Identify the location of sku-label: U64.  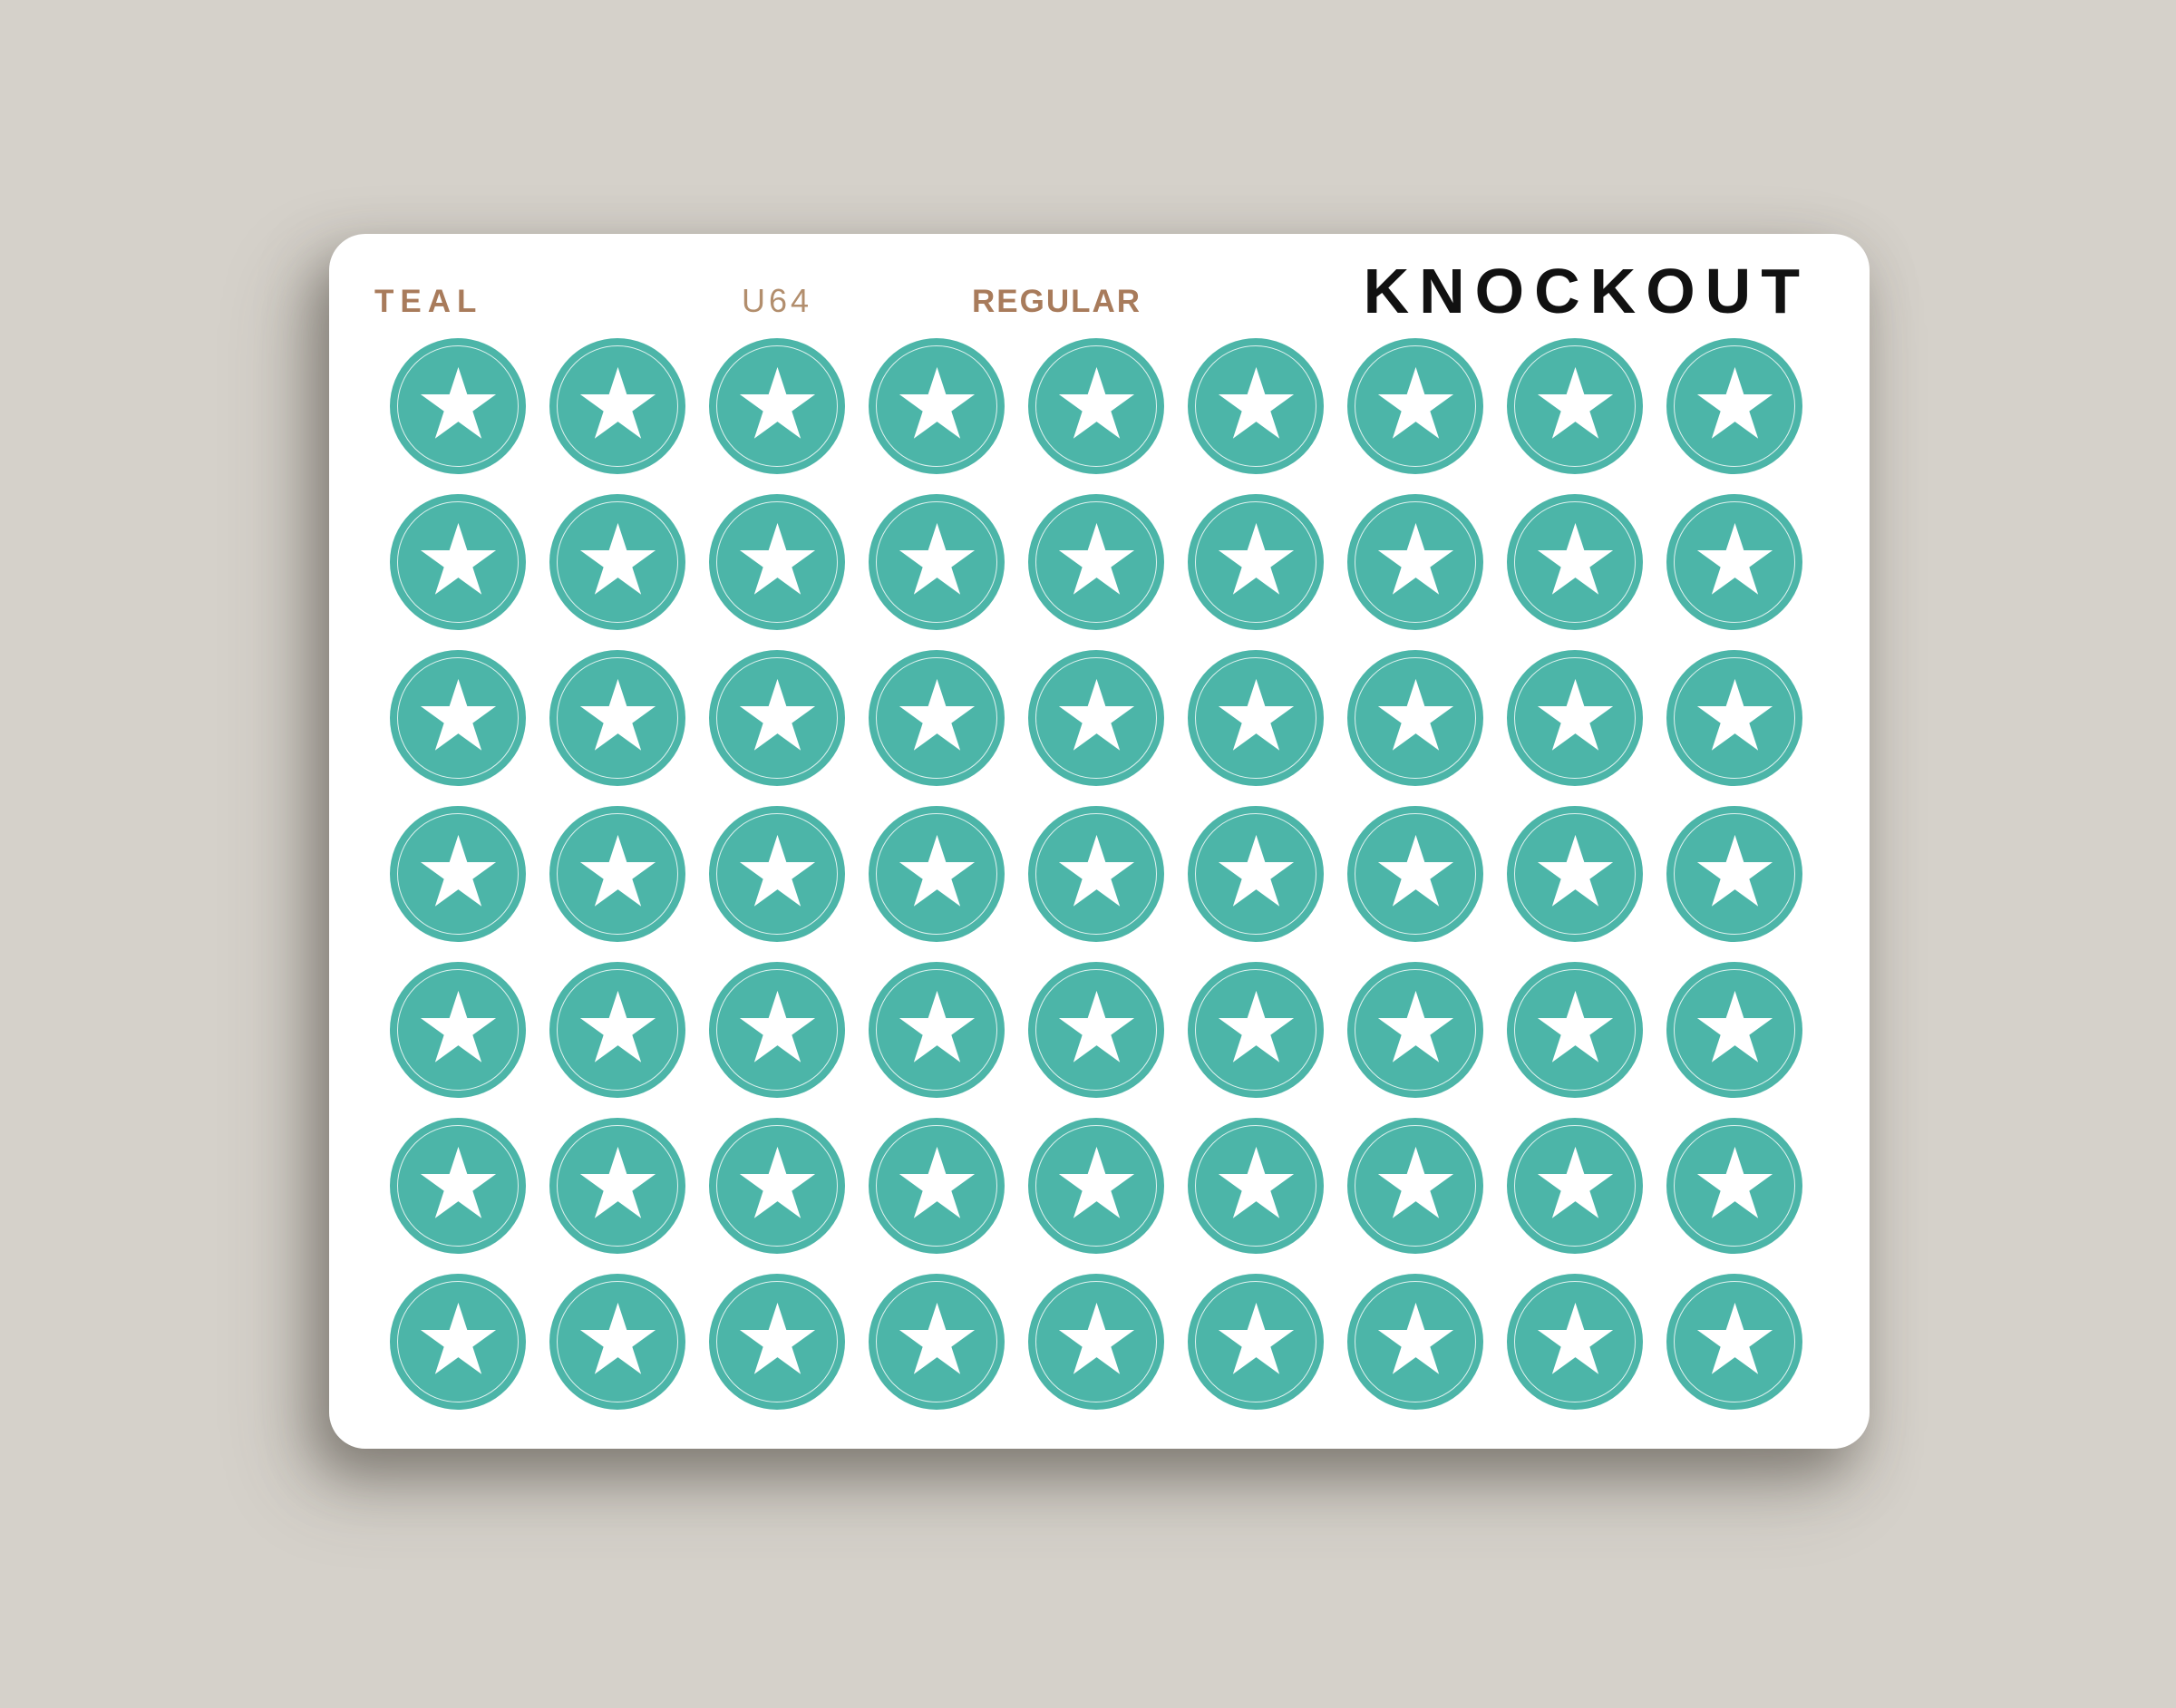
(777, 300).